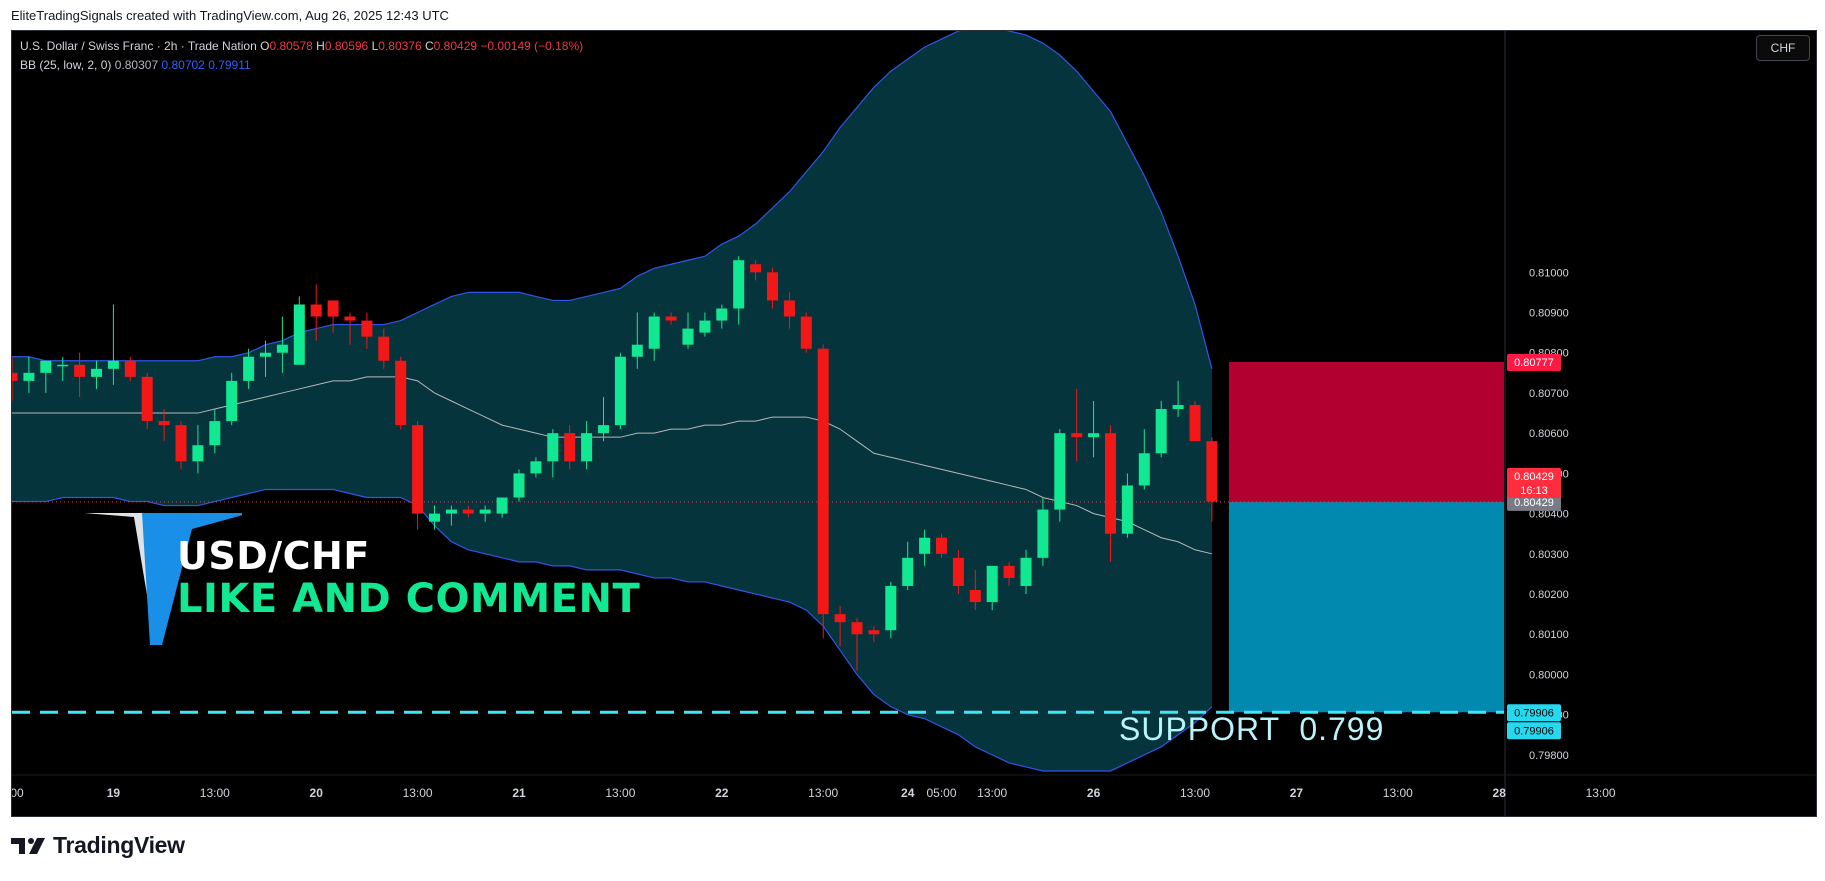  I want to click on legend-low-value: 0.80376, so click(400, 46).